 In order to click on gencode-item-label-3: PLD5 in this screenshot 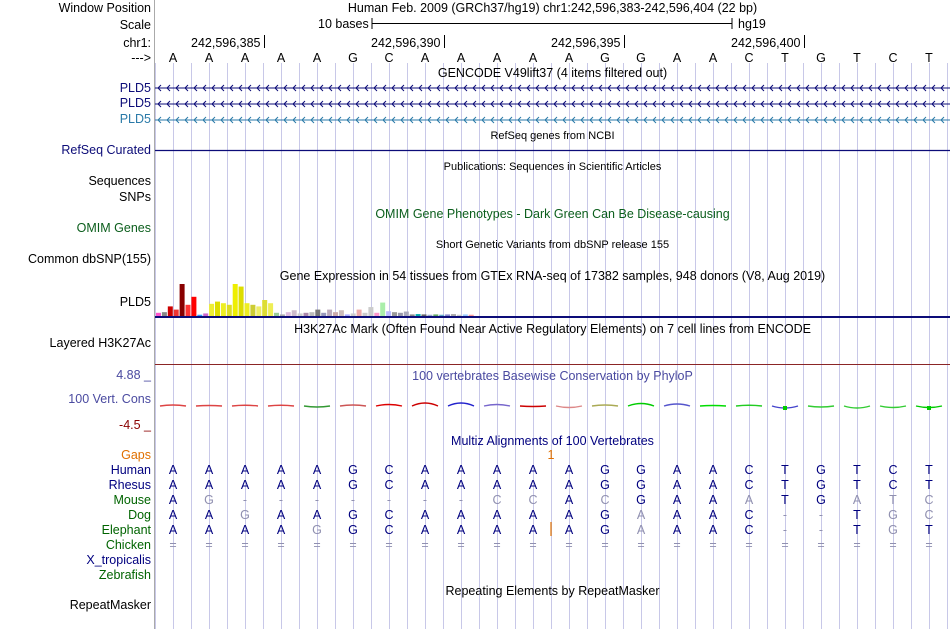, I will do `click(135, 119)`.